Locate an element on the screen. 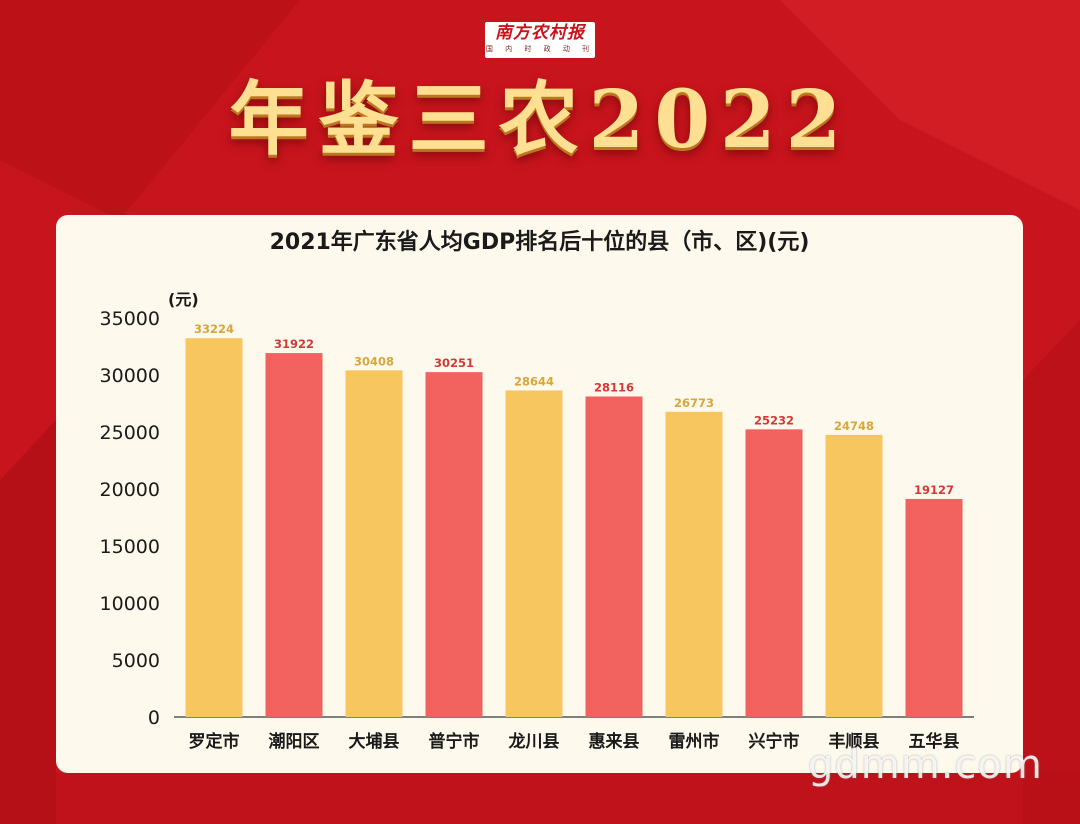 The width and height of the screenshot is (1080, 824). logo-subtext: 国 内 时 政 动 刊 is located at coordinates (540, 49).